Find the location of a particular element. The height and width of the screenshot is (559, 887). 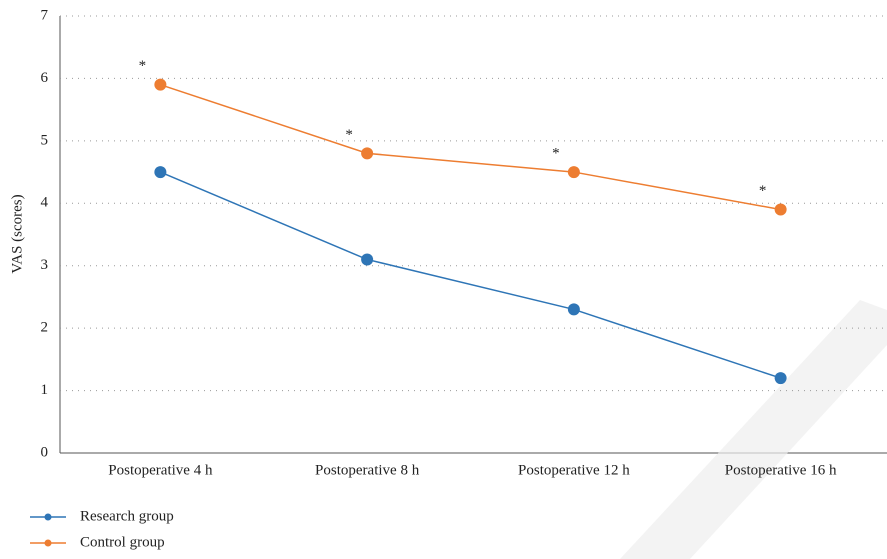

x-tick-label: Postoperative 16 h is located at coordinates (781, 470).